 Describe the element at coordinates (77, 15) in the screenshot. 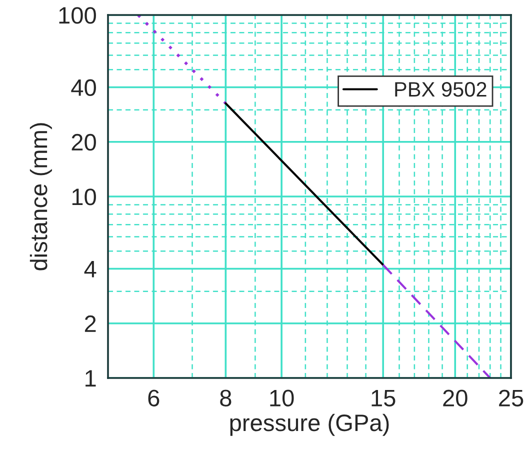

I see `y-tick-label: 100` at that location.